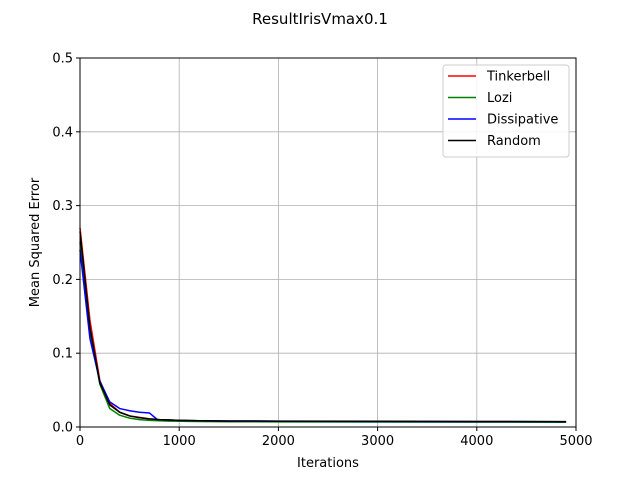  Describe the element at coordinates (514, 141) in the screenshot. I see `legend-label: Random` at that location.